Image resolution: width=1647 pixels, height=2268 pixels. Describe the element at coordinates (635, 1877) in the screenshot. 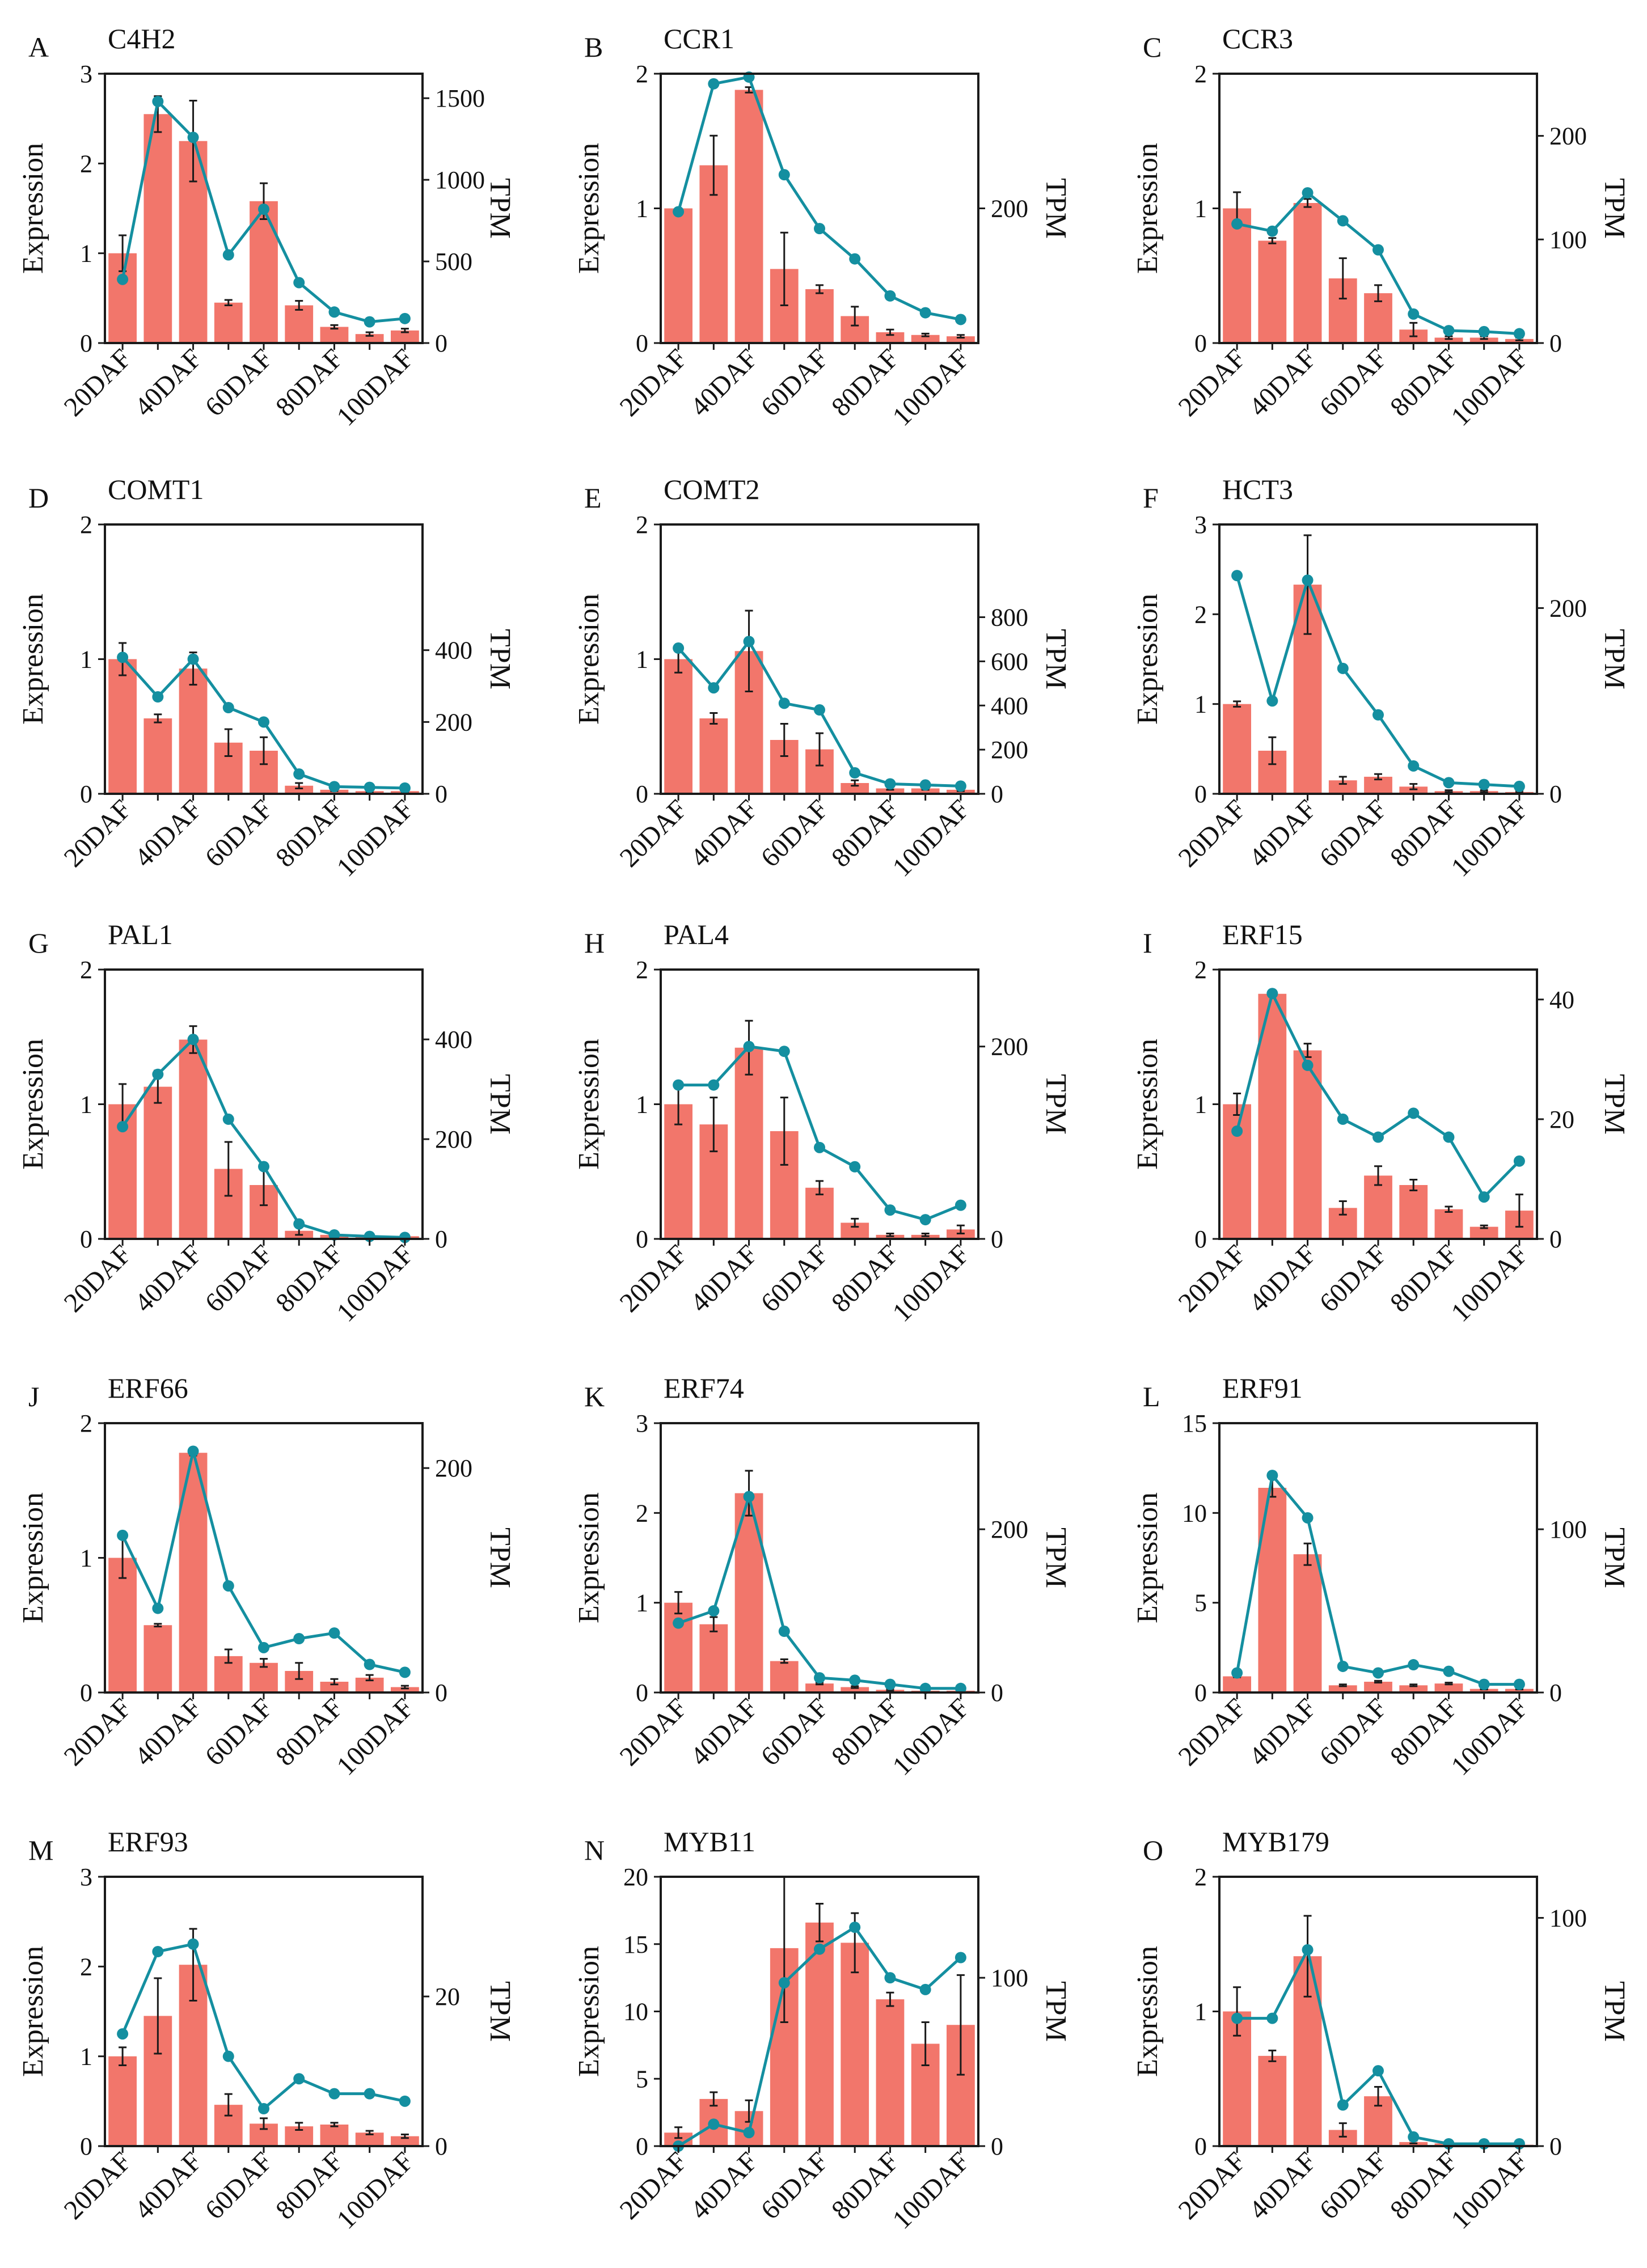

I see `left-tick-label: 20` at that location.